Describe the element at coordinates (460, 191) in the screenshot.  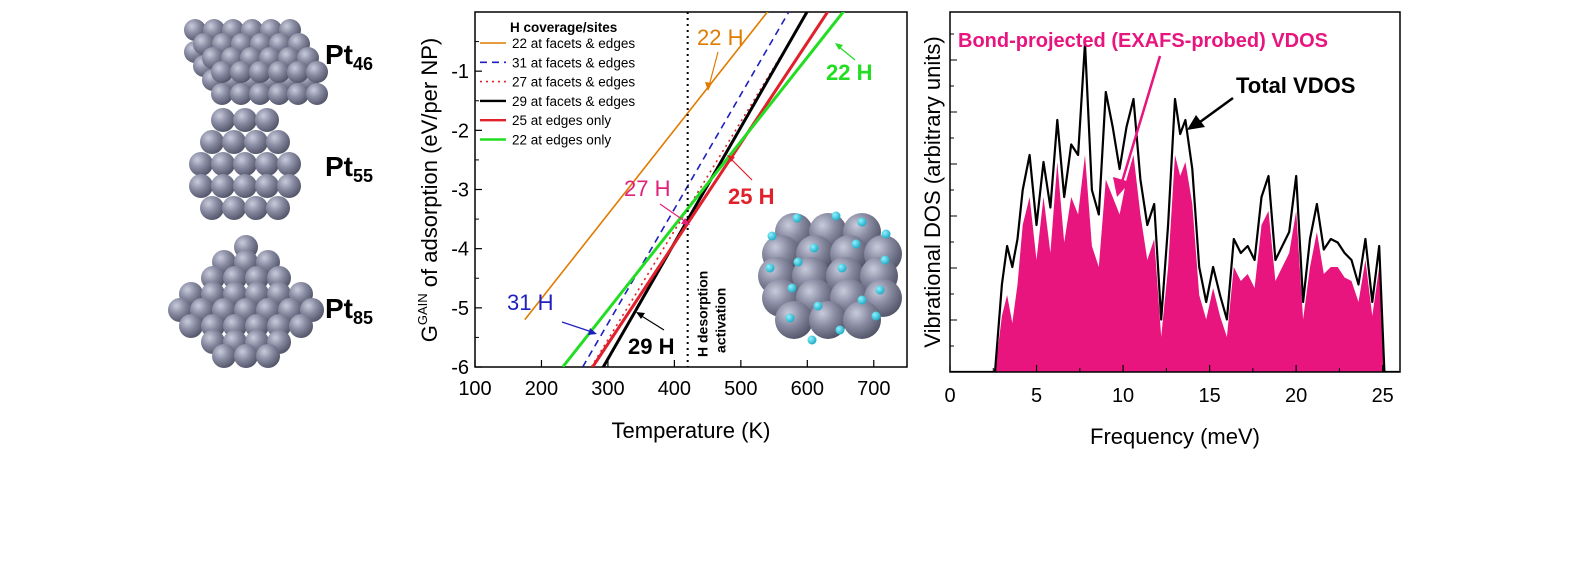
I see `y-tick-label: -3` at that location.